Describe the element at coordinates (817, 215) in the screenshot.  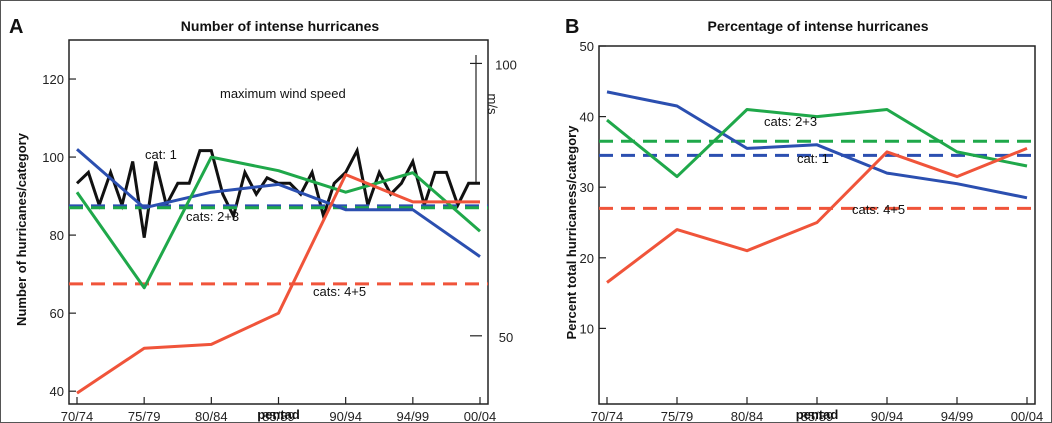
I see `series-line-cats45` at that location.